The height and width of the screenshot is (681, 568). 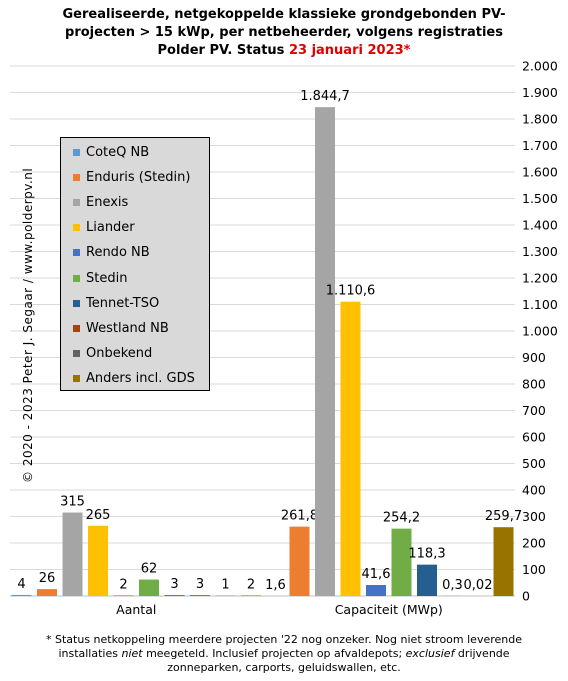 I want to click on data-label: 0,3, so click(x=452, y=585).